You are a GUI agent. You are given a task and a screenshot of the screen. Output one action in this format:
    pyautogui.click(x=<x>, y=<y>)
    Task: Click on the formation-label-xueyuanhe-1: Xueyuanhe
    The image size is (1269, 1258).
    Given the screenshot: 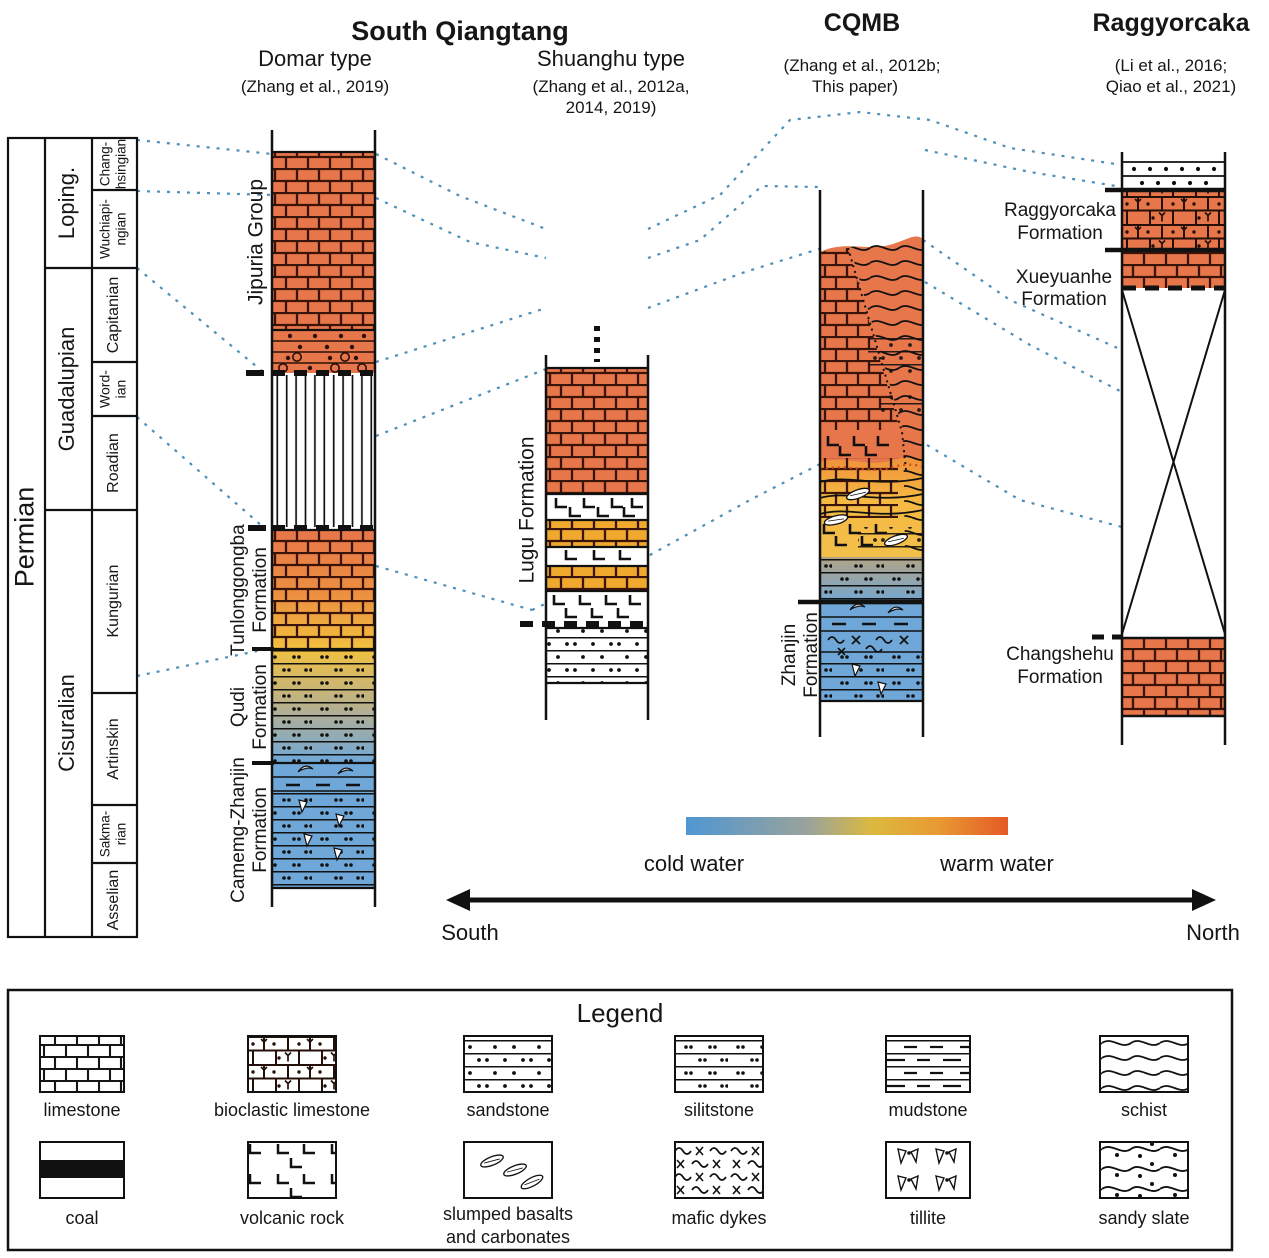 What is the action you would take?
    pyautogui.click(x=1064, y=277)
    